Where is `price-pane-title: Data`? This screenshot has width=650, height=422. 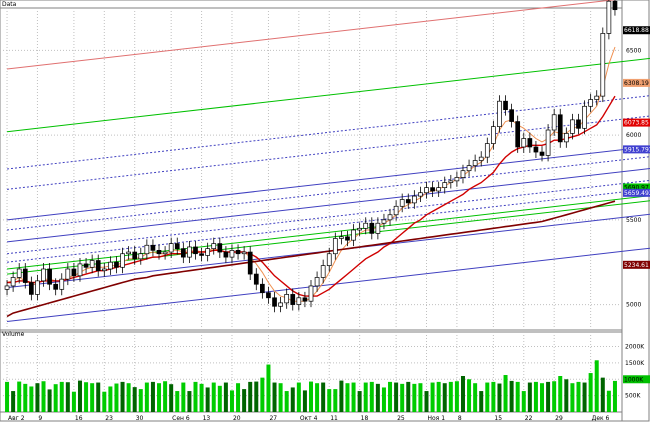
price-pane-title: Data is located at coordinates (9, 4).